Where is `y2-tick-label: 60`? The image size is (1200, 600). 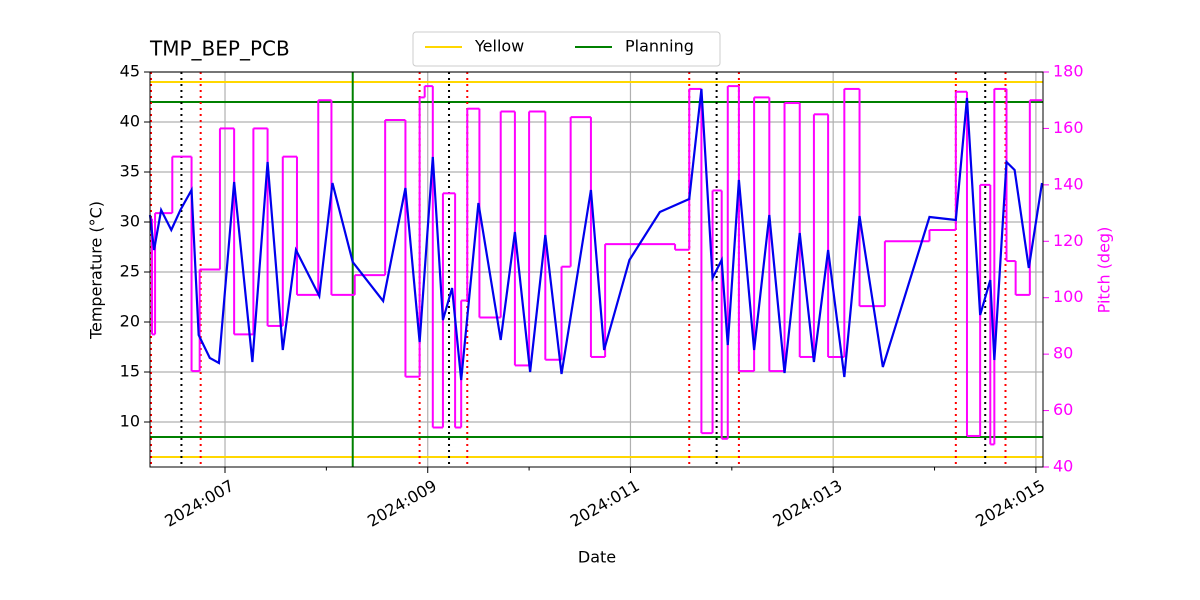 y2-tick-label: 60 is located at coordinates (1063, 409).